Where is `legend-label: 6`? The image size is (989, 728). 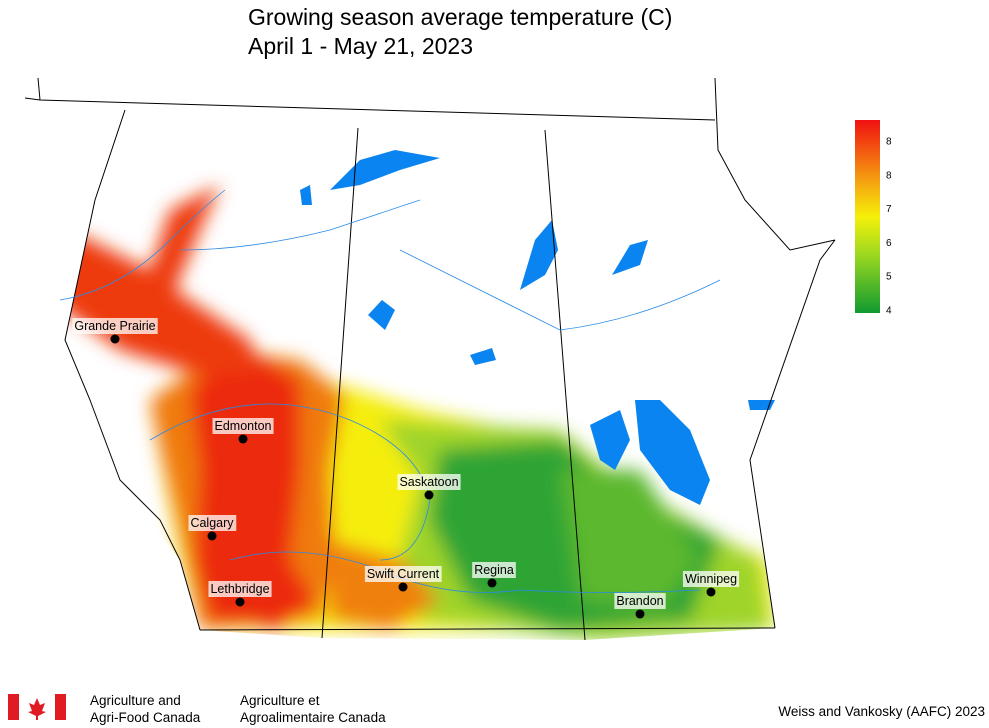 legend-label: 6 is located at coordinates (889, 243).